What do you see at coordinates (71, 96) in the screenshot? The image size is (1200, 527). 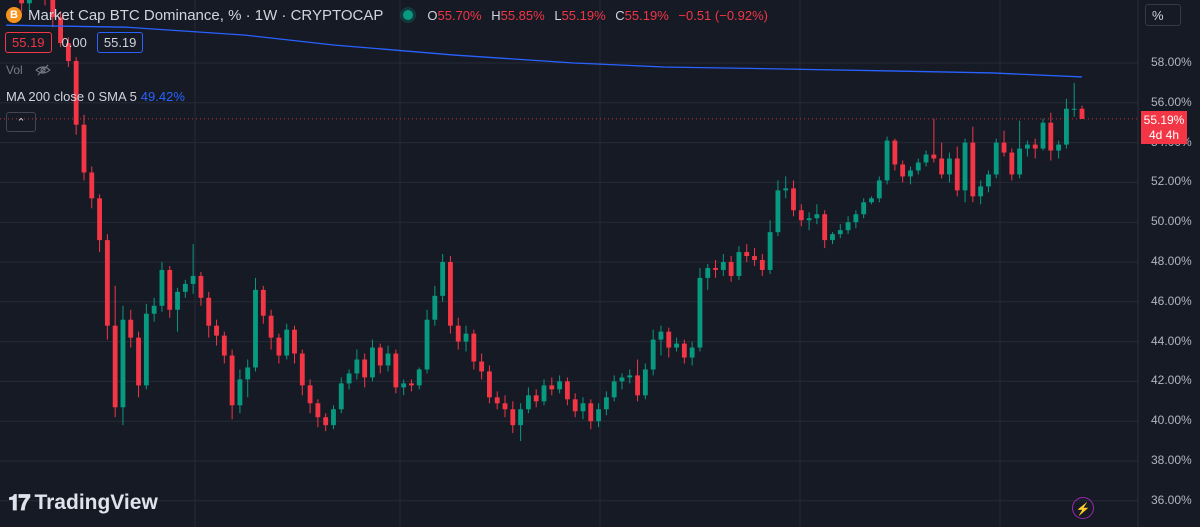 I see `ma-label: MA 200 close 0 SMA 5` at bounding box center [71, 96].